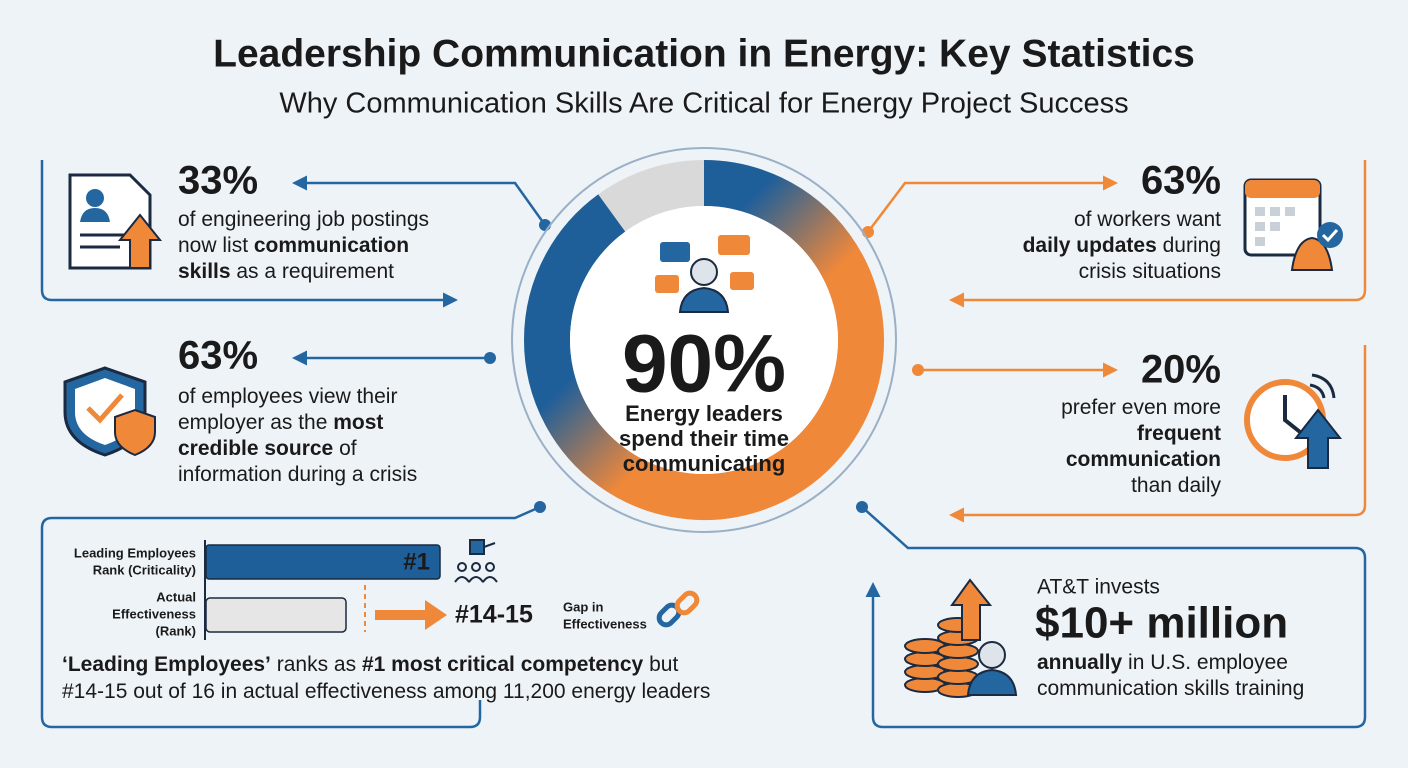 This screenshot has width=1408, height=768. I want to click on stat-text: daily updates during, so click(1122, 245).